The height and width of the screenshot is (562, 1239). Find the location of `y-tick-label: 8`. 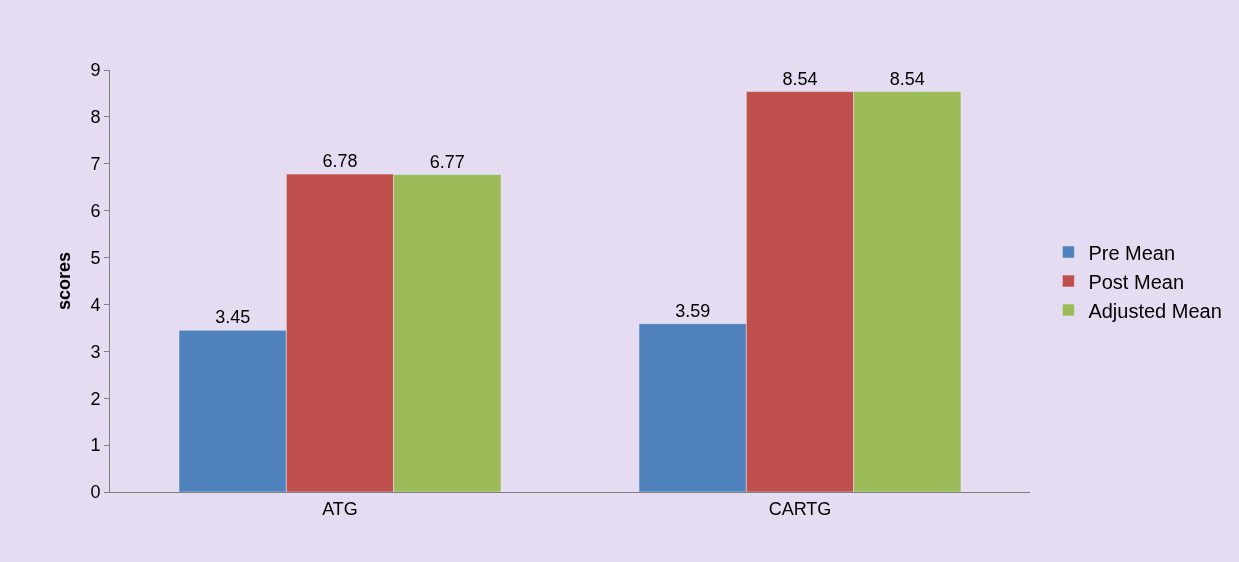

y-tick-label: 8 is located at coordinates (95, 117).